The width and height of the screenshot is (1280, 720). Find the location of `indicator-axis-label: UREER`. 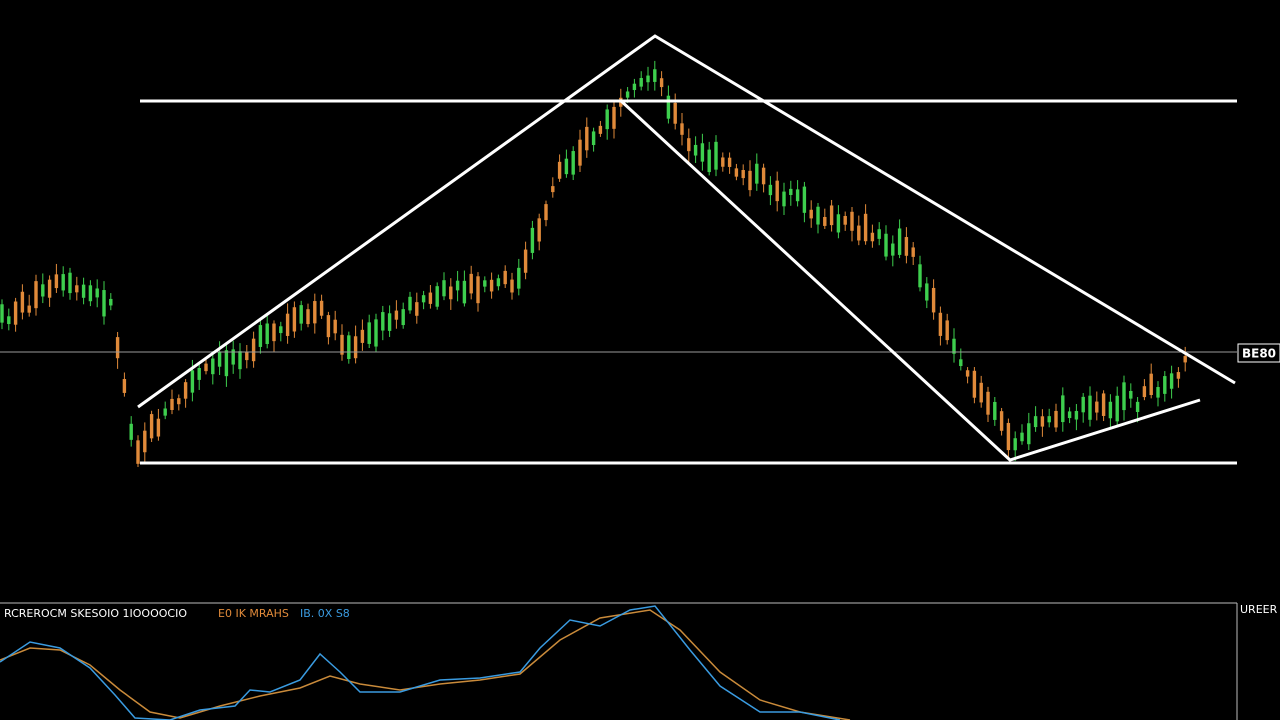

indicator-axis-label: UREER is located at coordinates (1259, 609).